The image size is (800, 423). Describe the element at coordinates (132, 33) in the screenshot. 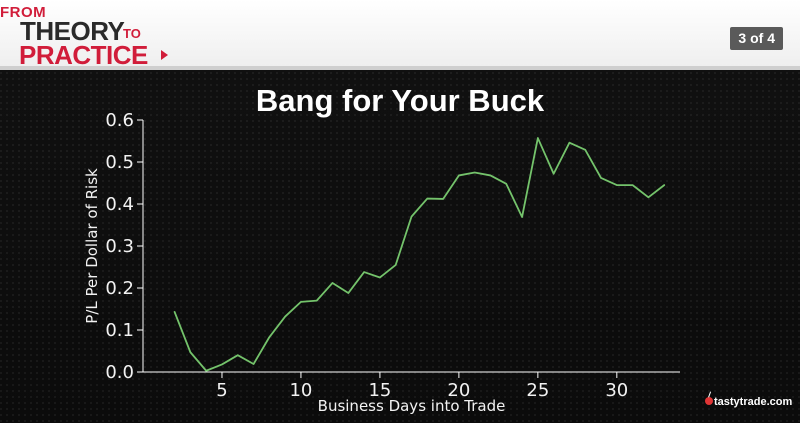

I see `logo-to-text: TO` at that location.